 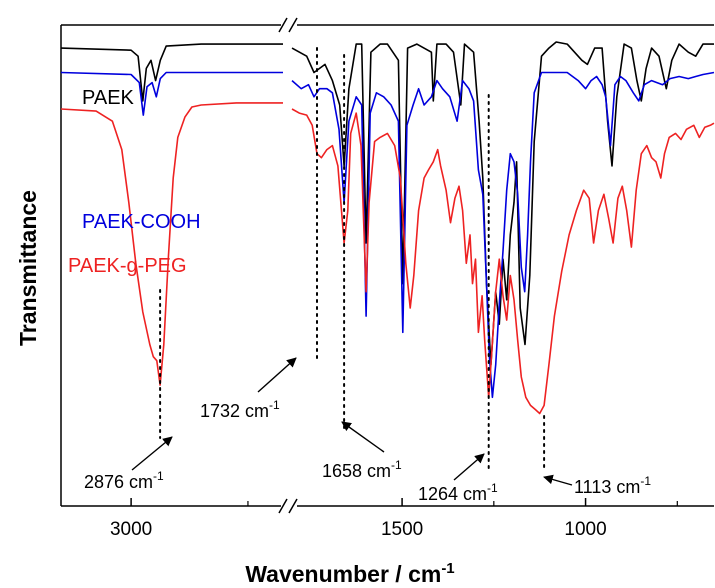 What do you see at coordinates (607, 487) in the screenshot?
I see `annotation-1113-text: 1113 cm` at bounding box center [607, 487].